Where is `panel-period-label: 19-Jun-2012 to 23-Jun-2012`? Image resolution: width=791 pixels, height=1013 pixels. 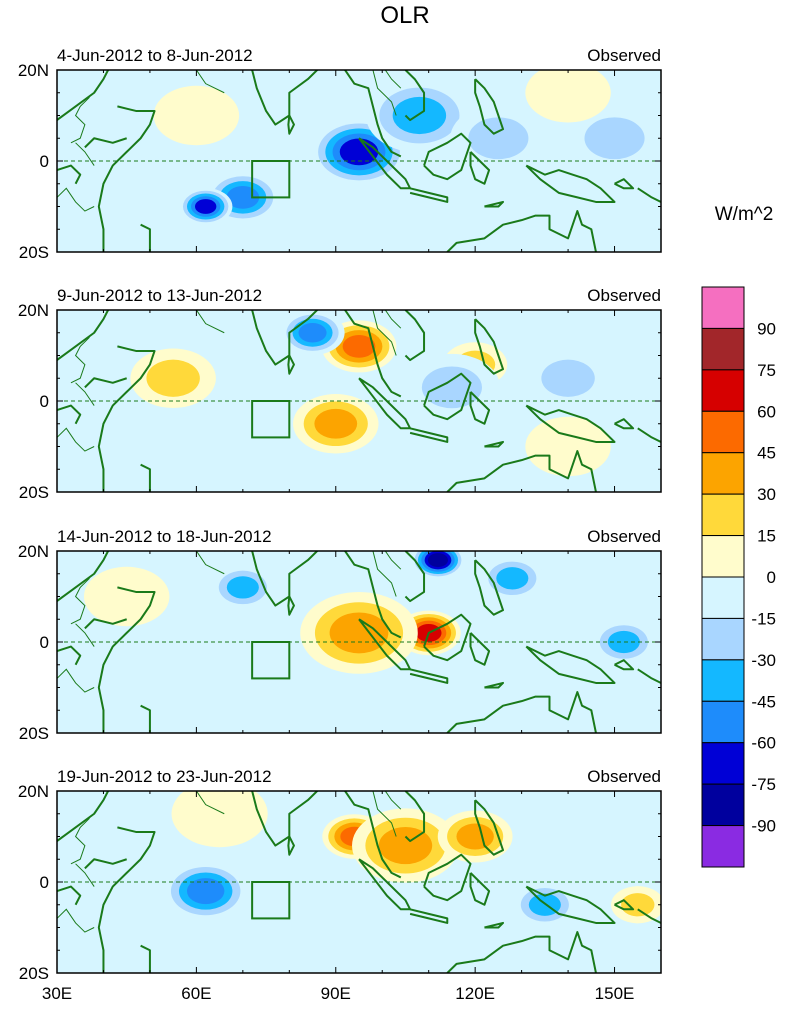
panel-period-label: 19-Jun-2012 to 23-Jun-2012 is located at coordinates (164, 776).